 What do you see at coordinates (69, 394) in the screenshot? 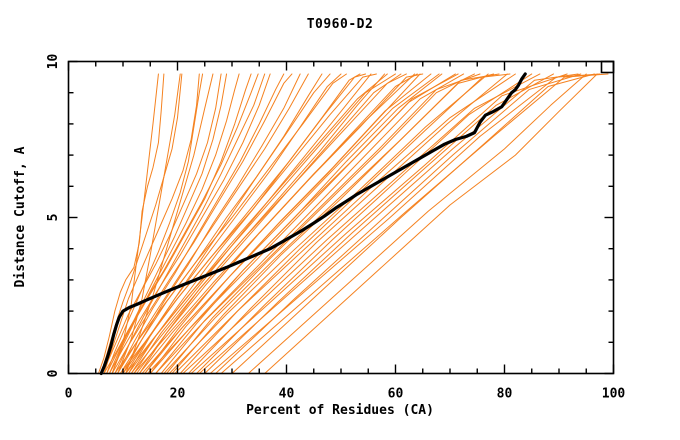
I see `x-tick-label: 0` at bounding box center [69, 394].